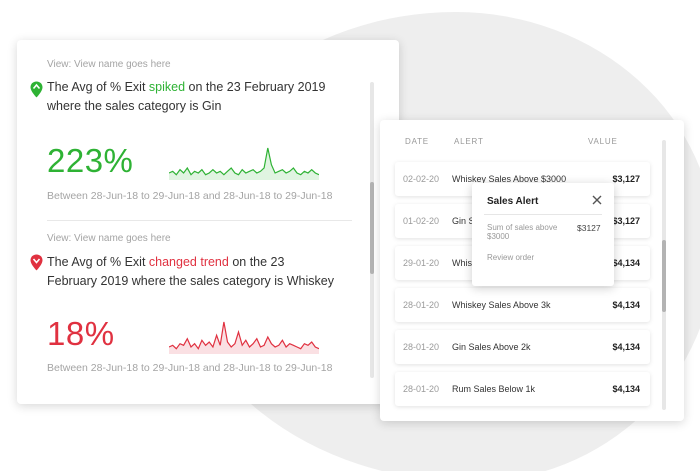 The height and width of the screenshot is (471, 700). What do you see at coordinates (188, 262) in the screenshot?
I see `insight-highlight: changed trend` at bounding box center [188, 262].